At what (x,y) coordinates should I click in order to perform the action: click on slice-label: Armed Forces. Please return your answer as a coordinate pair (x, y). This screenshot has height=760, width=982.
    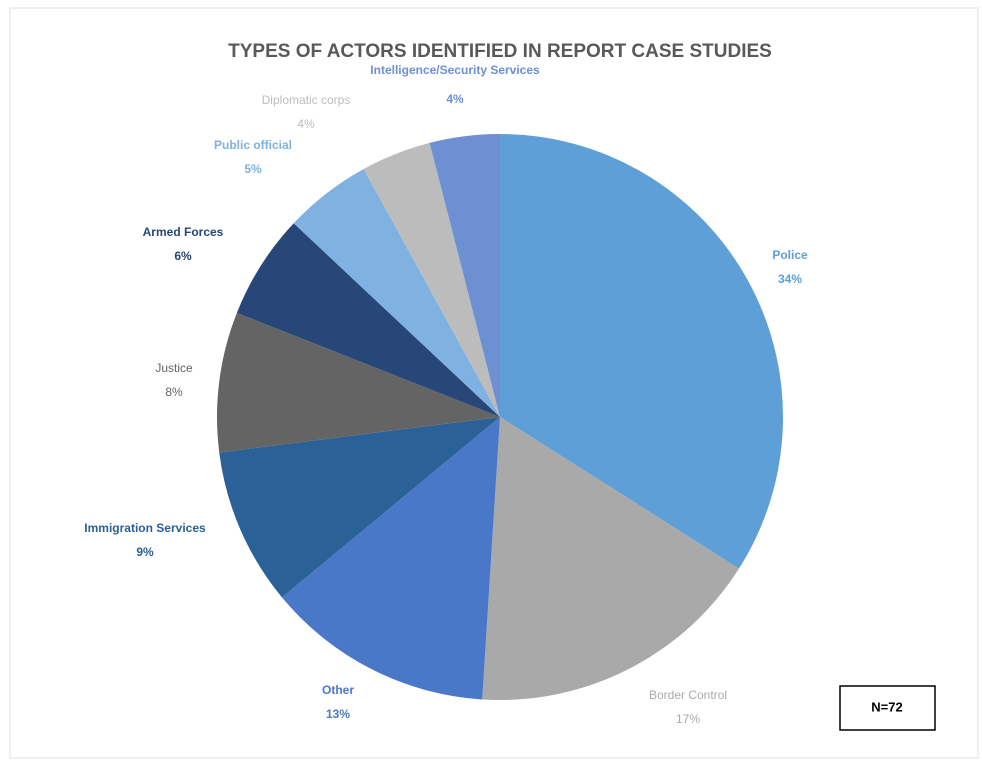
    Looking at the image, I should click on (183, 232).